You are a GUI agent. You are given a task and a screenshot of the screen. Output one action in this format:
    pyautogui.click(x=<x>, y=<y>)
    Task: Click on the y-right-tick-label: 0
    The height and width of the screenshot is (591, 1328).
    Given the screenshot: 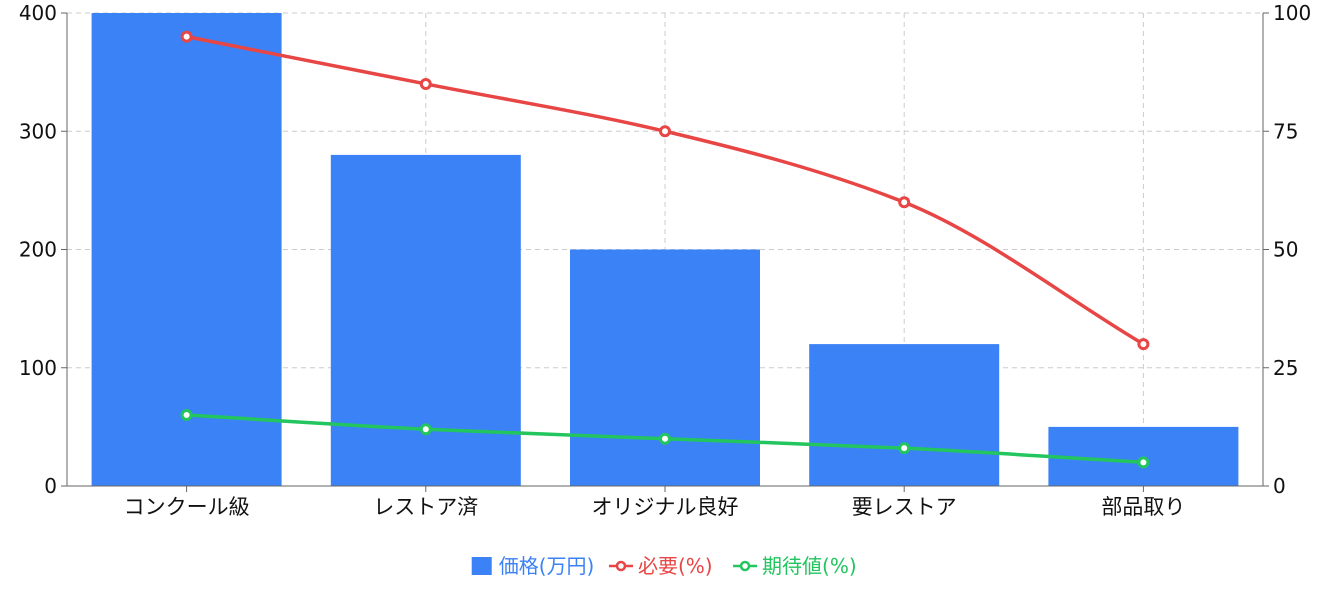 What is the action you would take?
    pyautogui.click(x=1279, y=486)
    